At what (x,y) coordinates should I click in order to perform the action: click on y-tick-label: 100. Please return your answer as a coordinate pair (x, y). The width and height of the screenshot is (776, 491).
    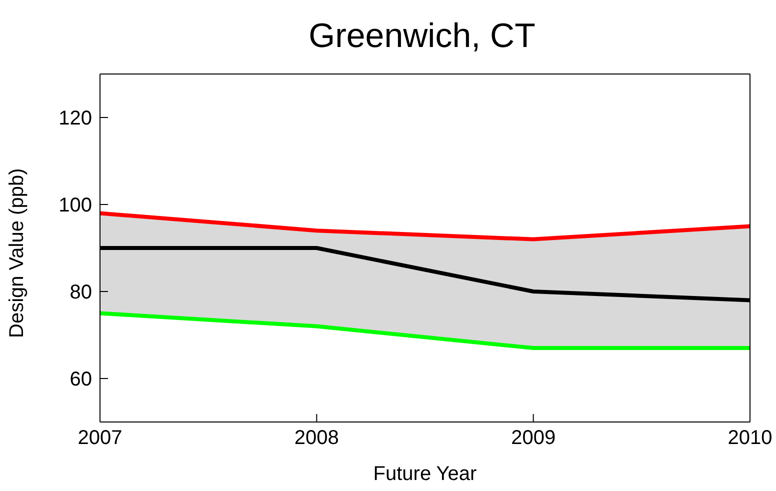
    Looking at the image, I should click on (75, 205).